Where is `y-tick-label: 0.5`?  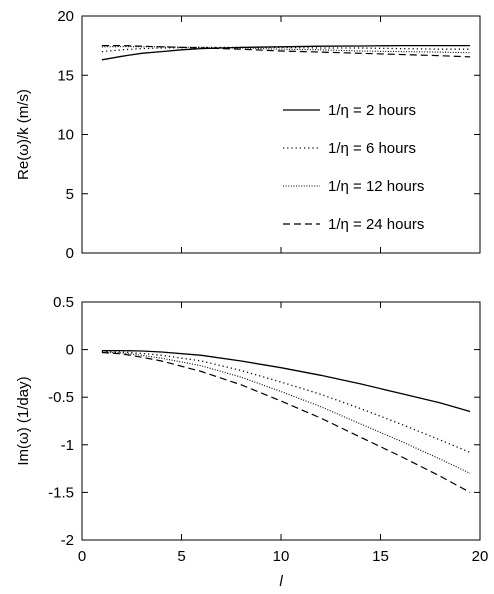
y-tick-label: 0.5 is located at coordinates (63, 302).